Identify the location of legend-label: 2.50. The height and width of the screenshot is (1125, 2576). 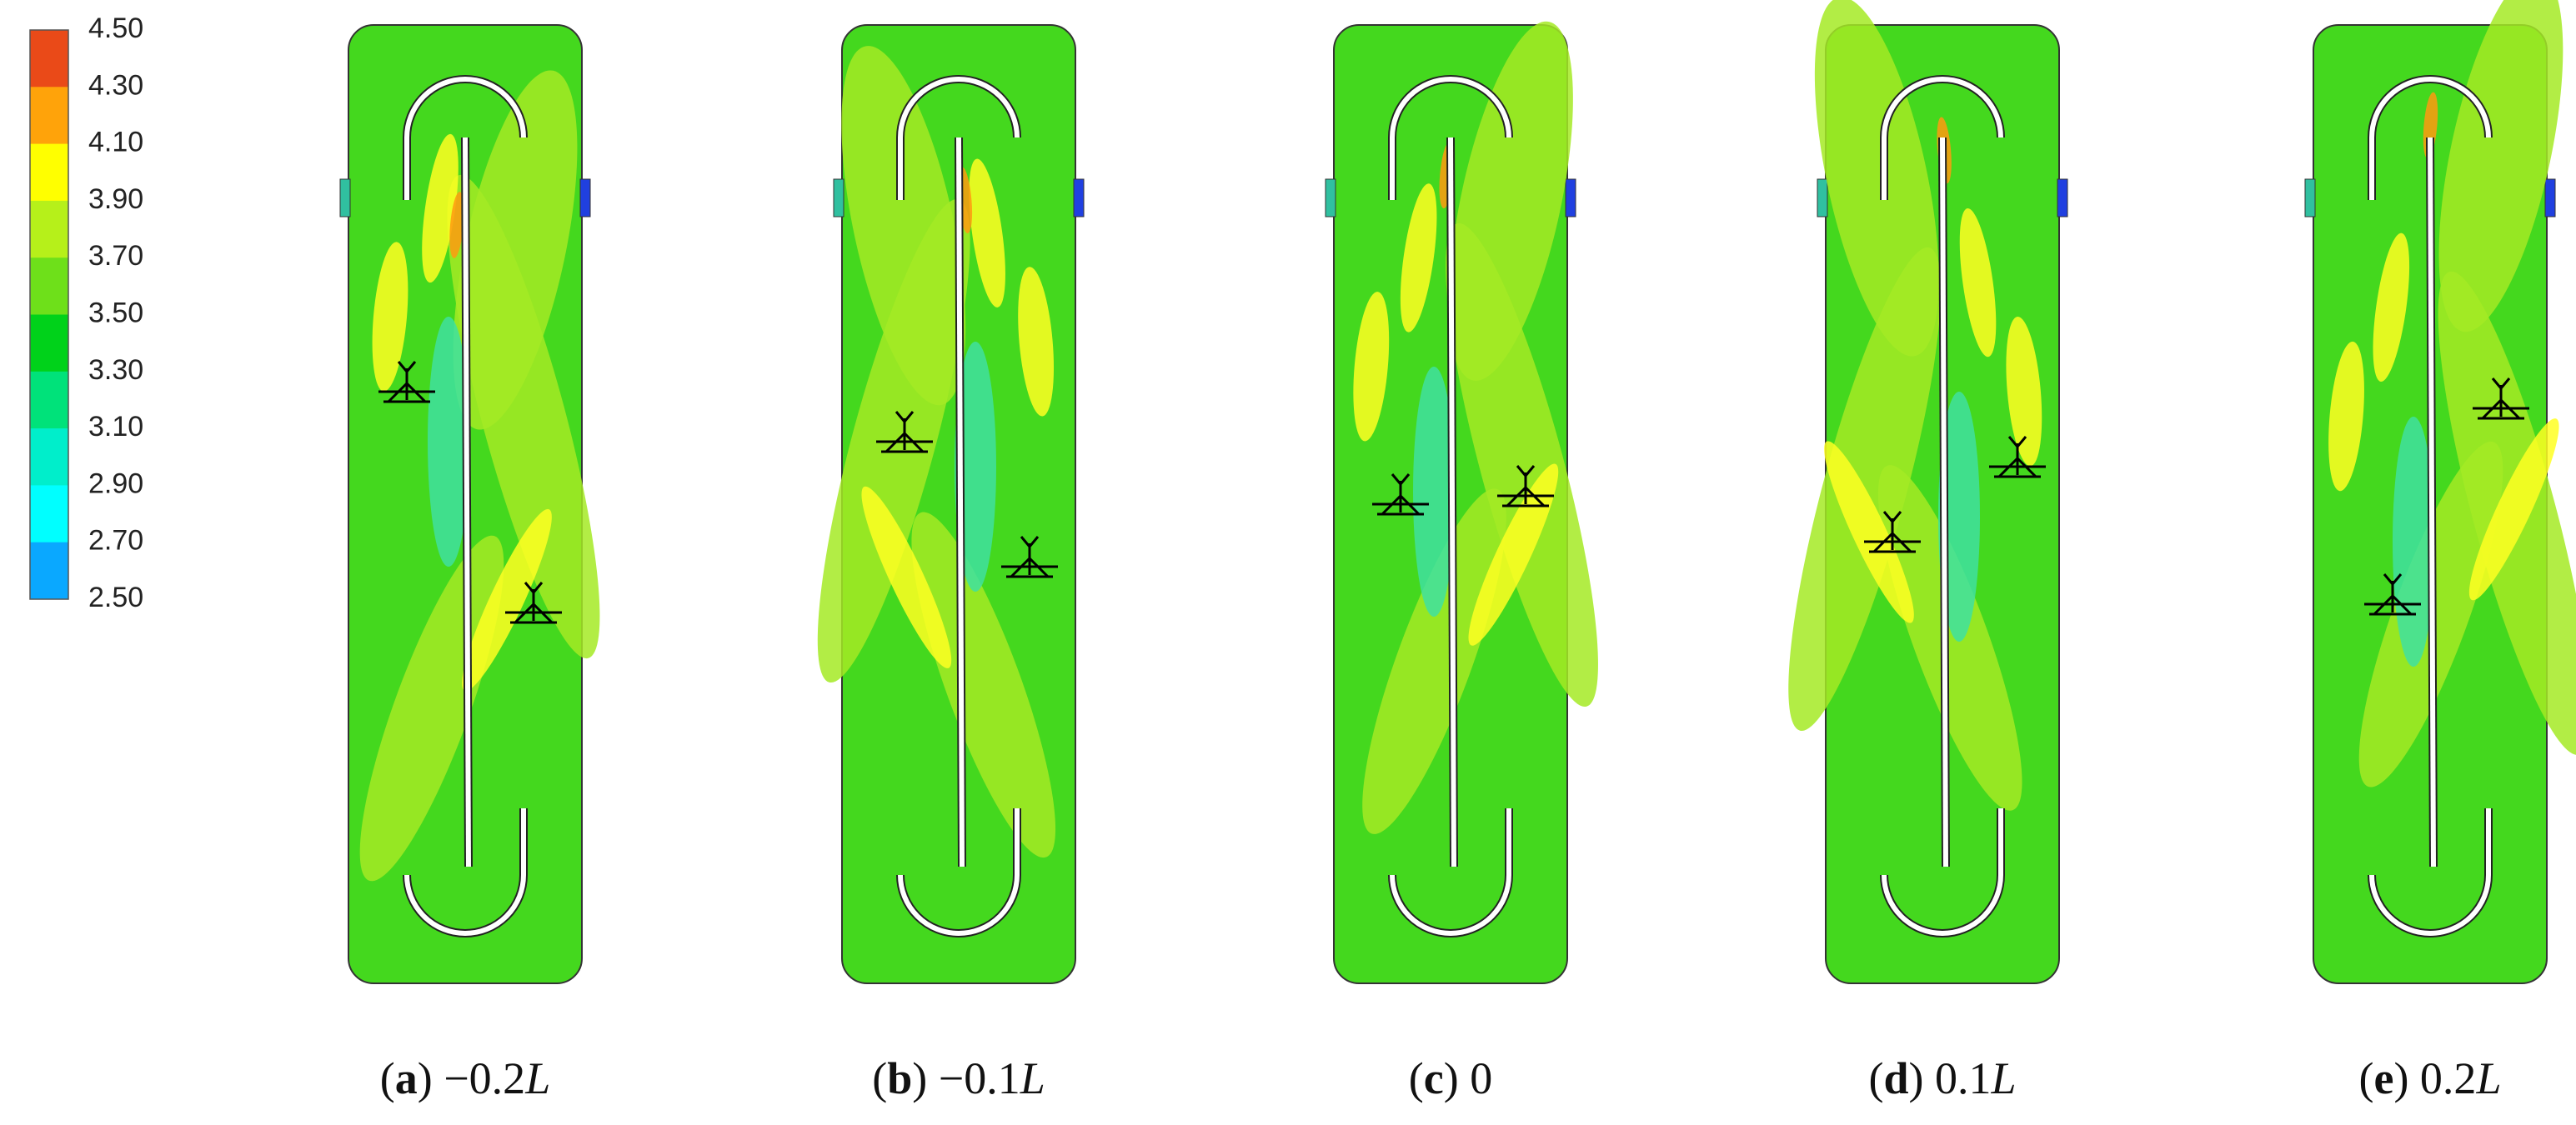
(115, 597).